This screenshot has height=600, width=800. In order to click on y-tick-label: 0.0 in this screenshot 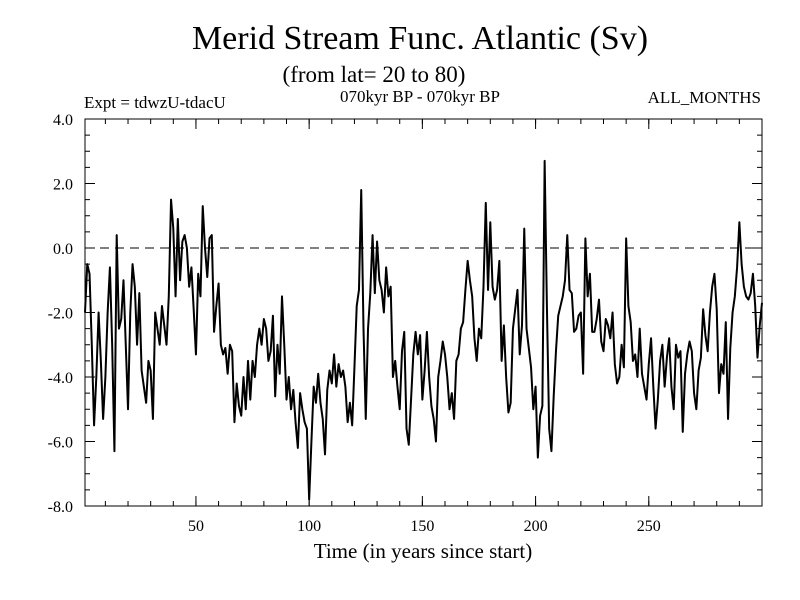, I will do `click(63, 249)`.